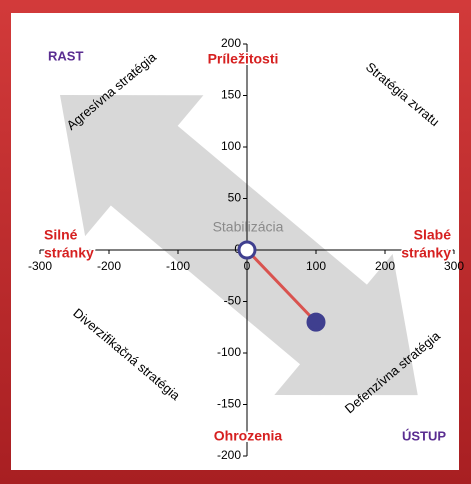  Describe the element at coordinates (40, 266) in the screenshot. I see `x-tick-label: -300` at that location.